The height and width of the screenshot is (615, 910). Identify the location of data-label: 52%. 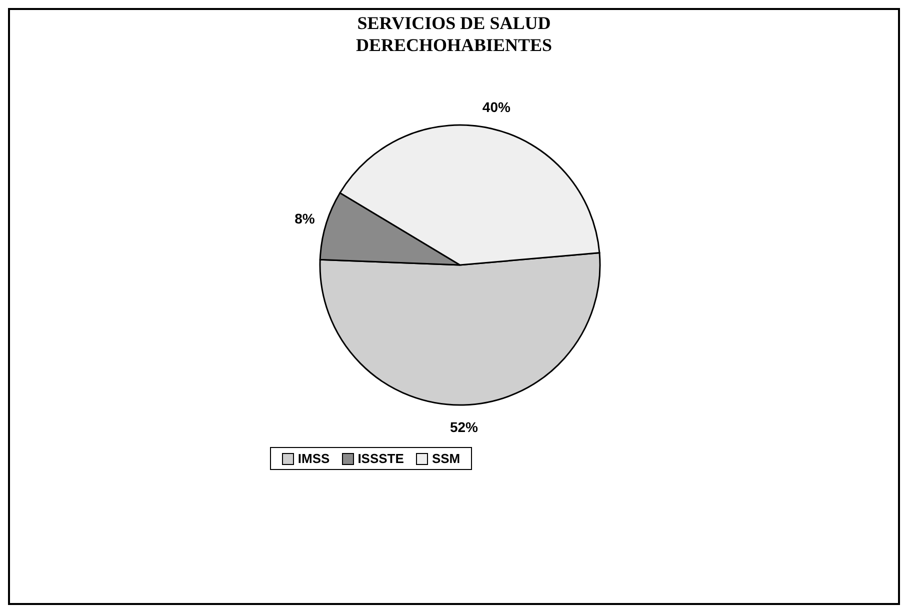
(464, 426).